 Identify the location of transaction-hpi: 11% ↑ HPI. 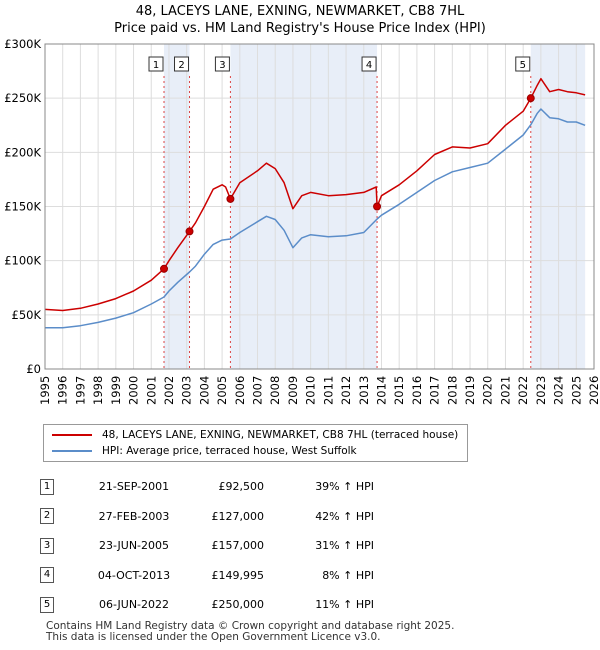
(344, 605).